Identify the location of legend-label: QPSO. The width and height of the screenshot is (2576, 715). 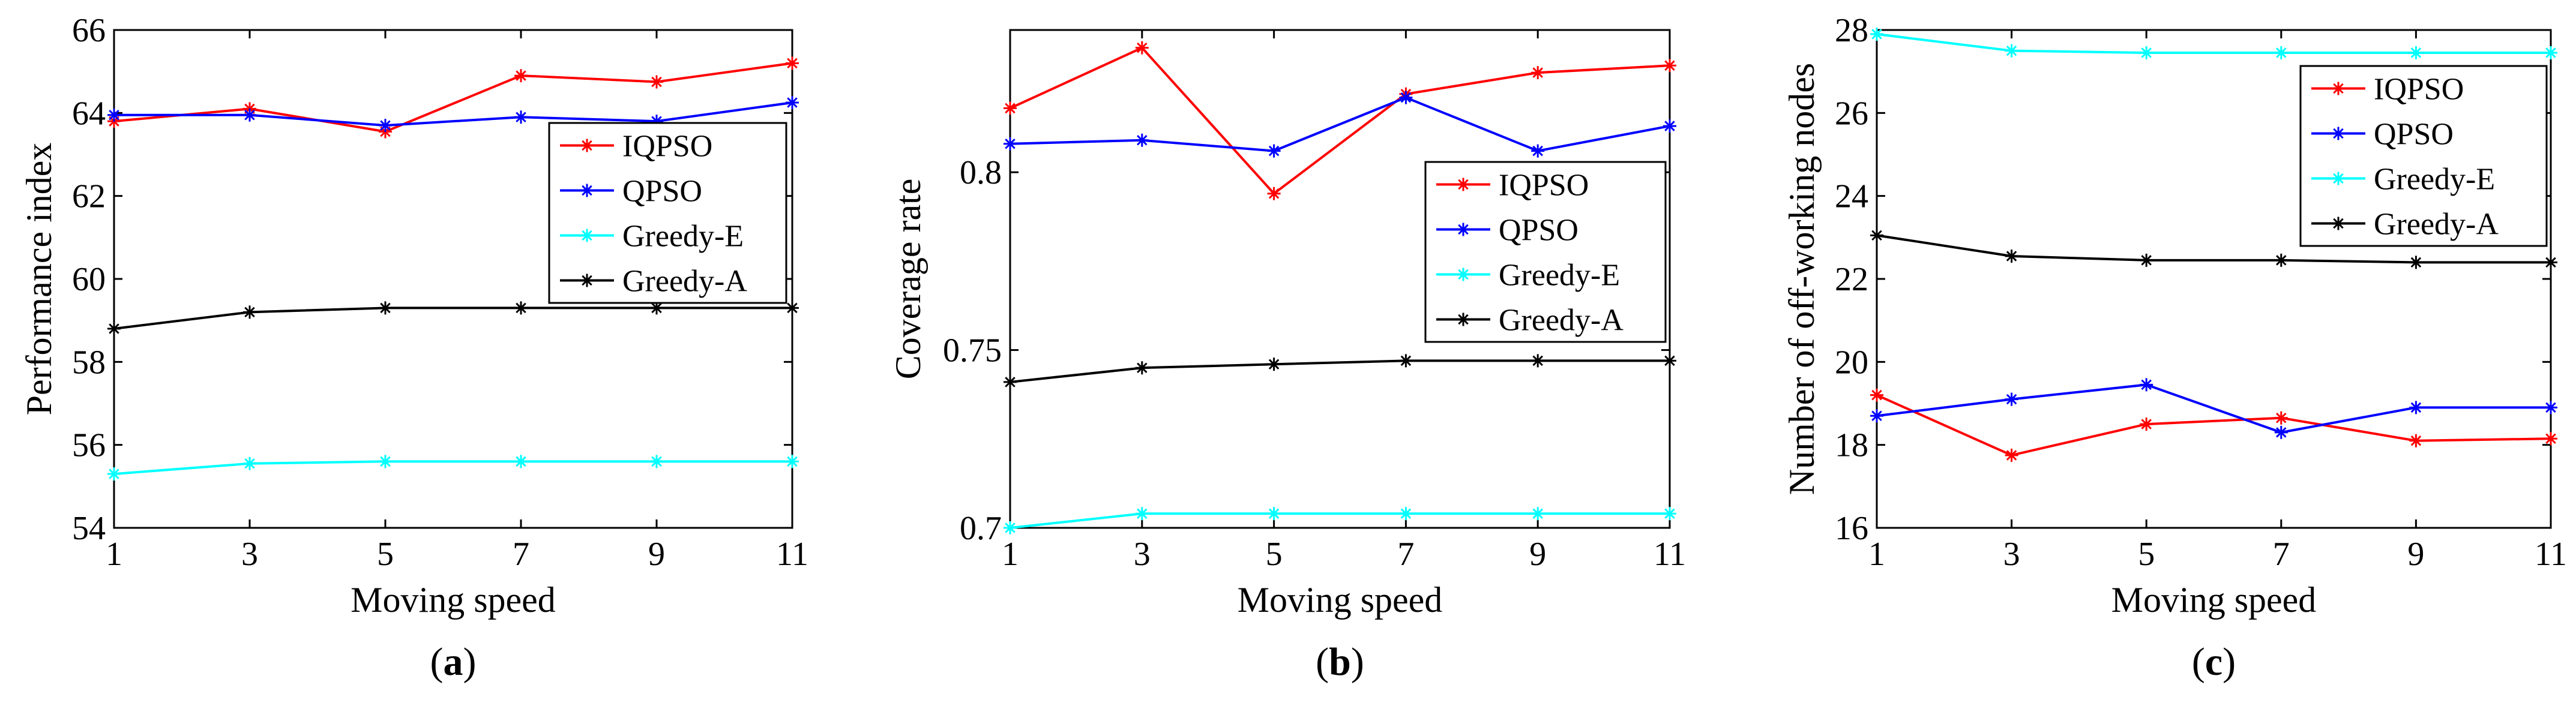
(662, 192).